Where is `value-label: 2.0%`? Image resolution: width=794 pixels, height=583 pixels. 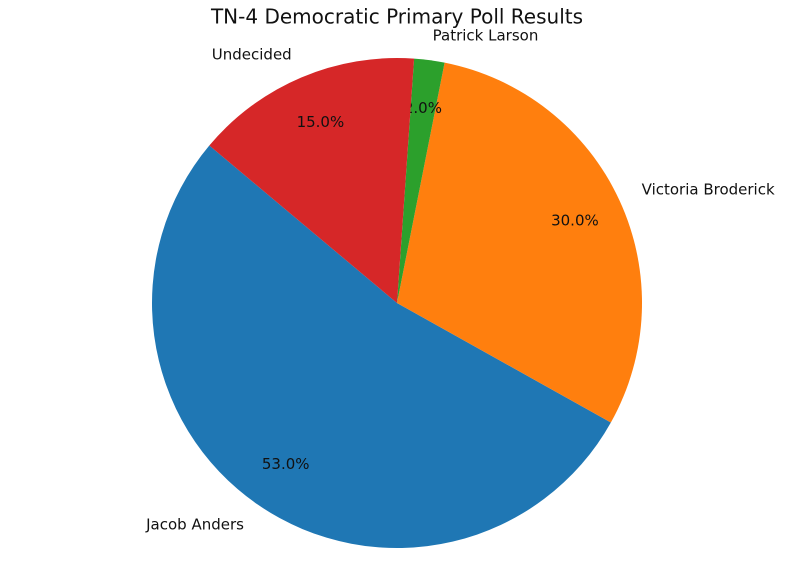 value-label: 2.0% is located at coordinates (423, 108).